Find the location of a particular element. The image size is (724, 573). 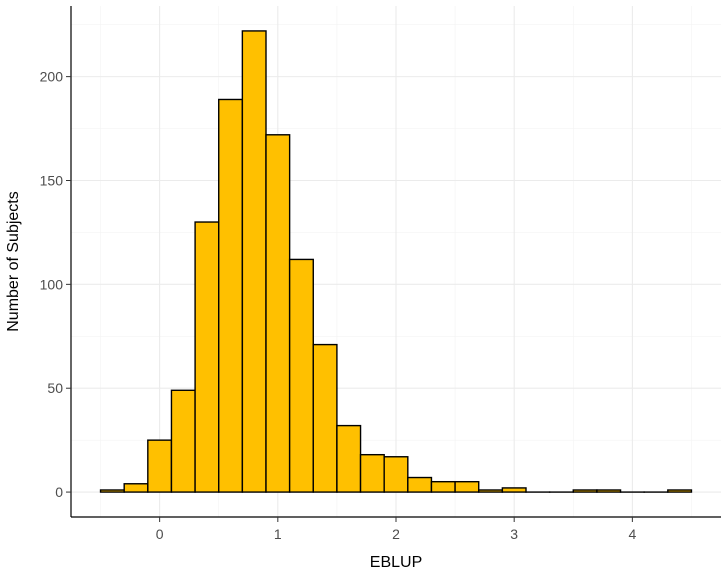

y-tick-label: 50 is located at coordinates (55, 388).